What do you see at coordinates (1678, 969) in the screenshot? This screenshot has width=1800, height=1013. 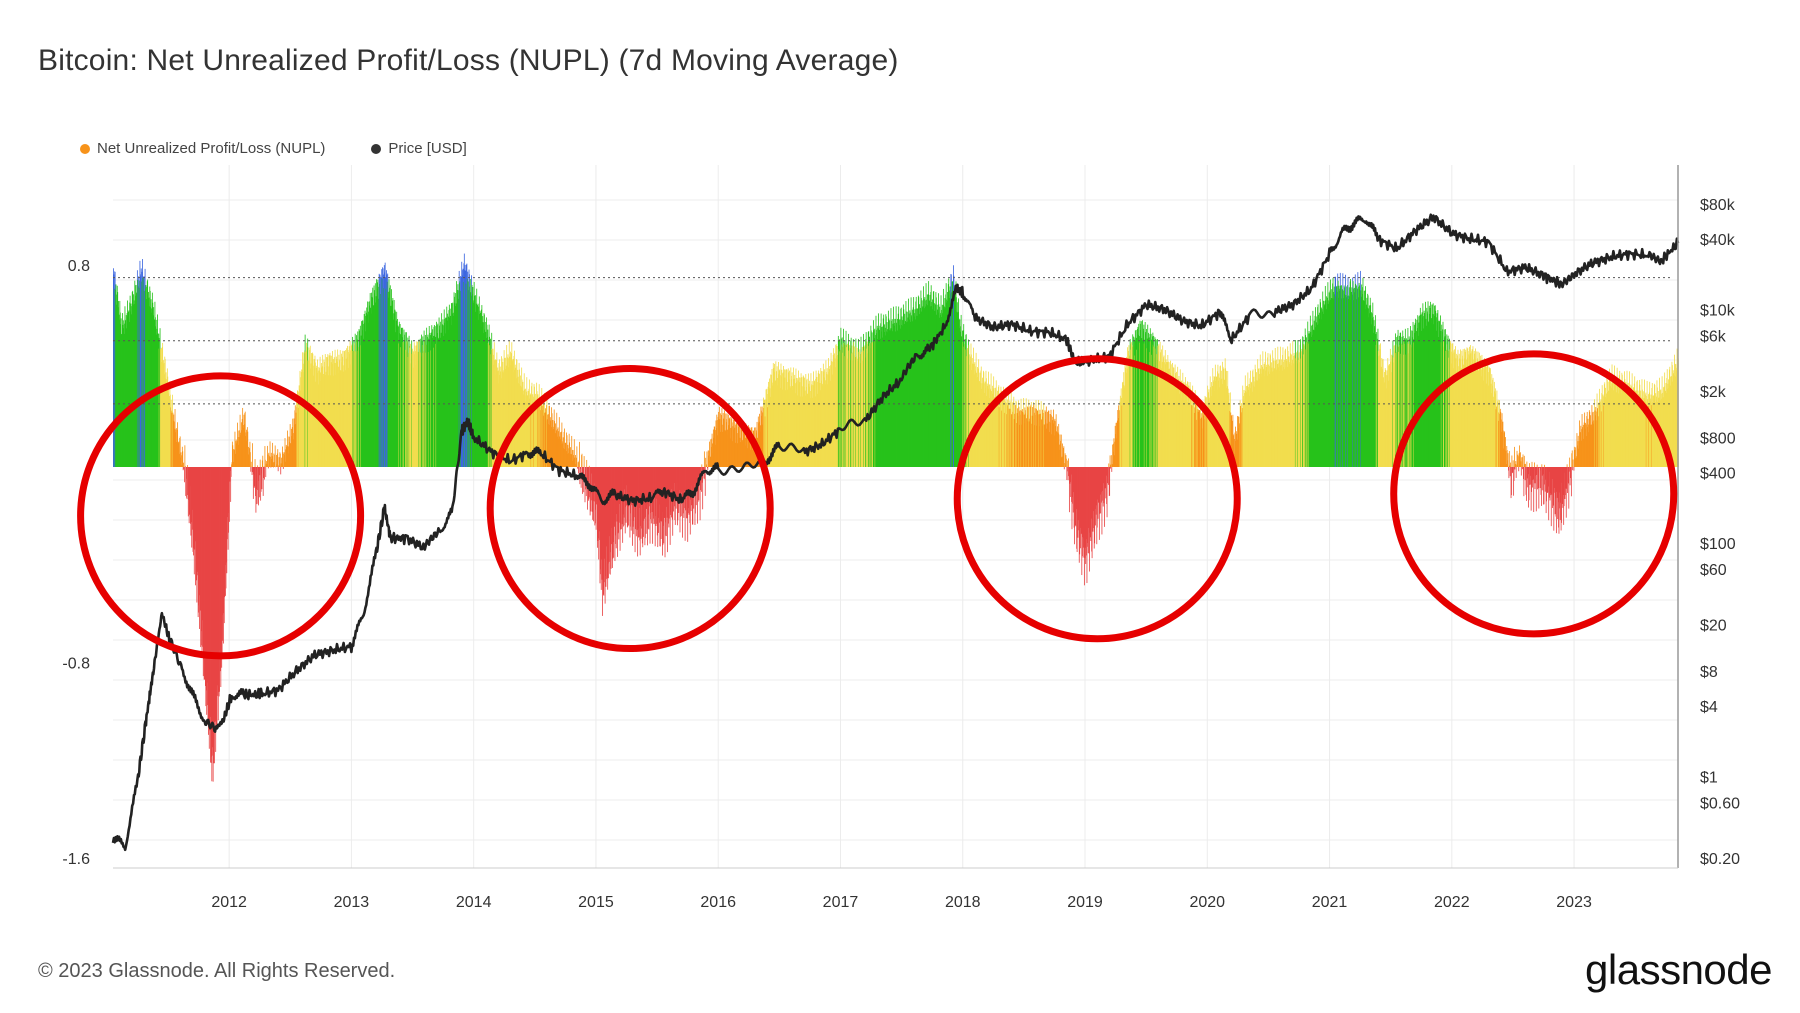 I see `glassnode-logo: glassnode` at bounding box center [1678, 969].